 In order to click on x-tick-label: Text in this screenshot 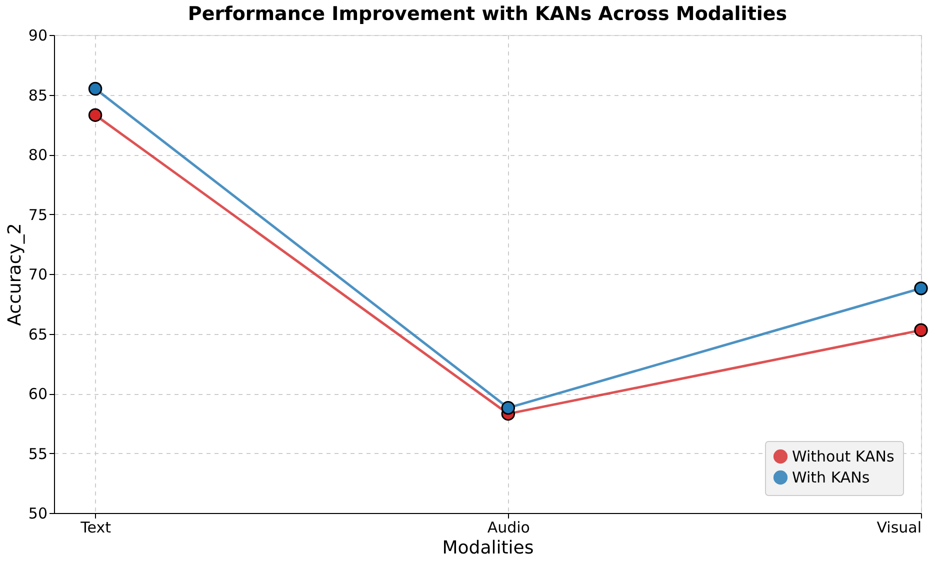, I will do `click(96, 527)`.